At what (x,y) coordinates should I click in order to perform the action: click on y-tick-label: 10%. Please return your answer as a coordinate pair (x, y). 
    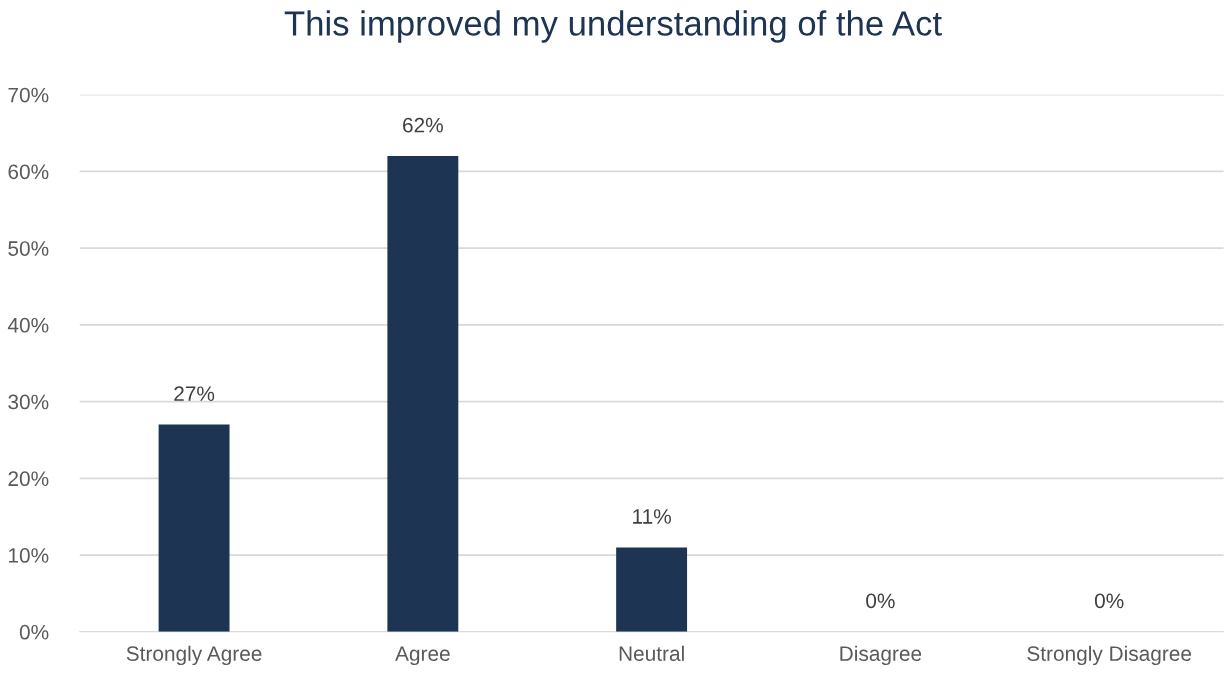
    Looking at the image, I should click on (29, 555).